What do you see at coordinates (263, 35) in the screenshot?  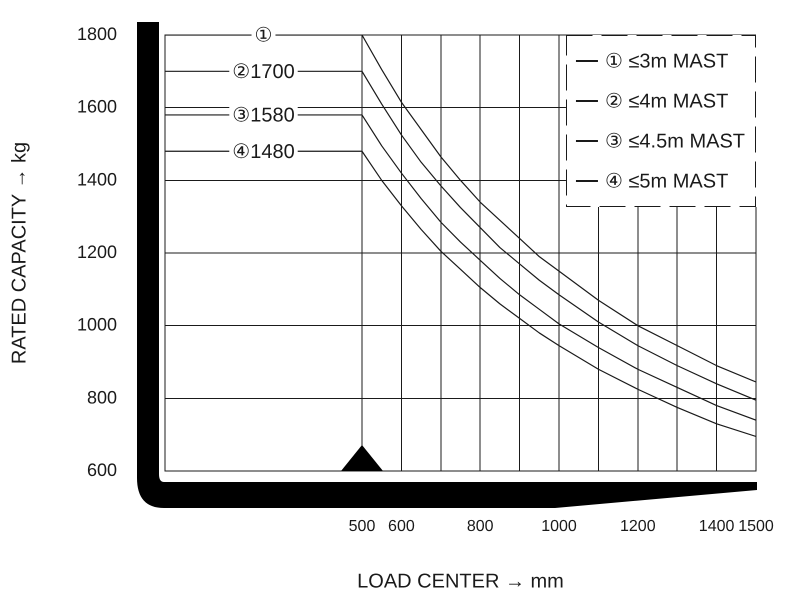 I see `annotation: ①` at bounding box center [263, 35].